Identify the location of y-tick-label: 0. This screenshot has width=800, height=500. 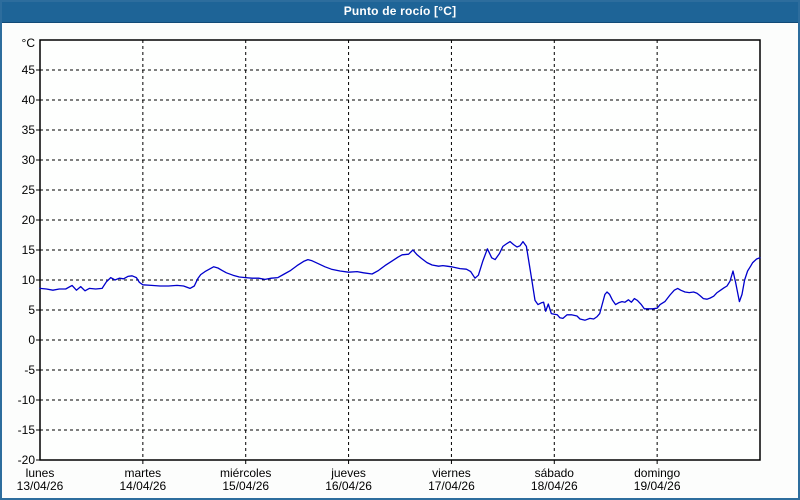
(31, 340).